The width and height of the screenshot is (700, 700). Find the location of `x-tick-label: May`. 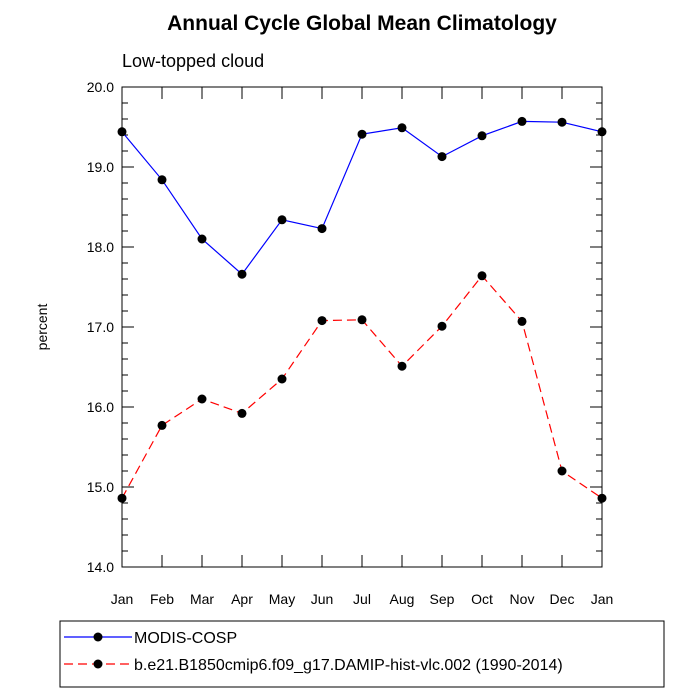

x-tick-label: May is located at coordinates (282, 599).